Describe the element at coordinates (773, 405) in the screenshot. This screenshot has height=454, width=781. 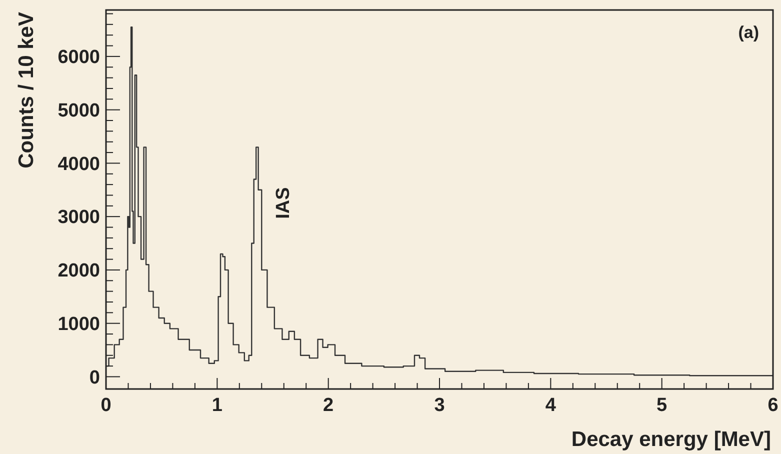
I see `x-tick-label: 6` at that location.